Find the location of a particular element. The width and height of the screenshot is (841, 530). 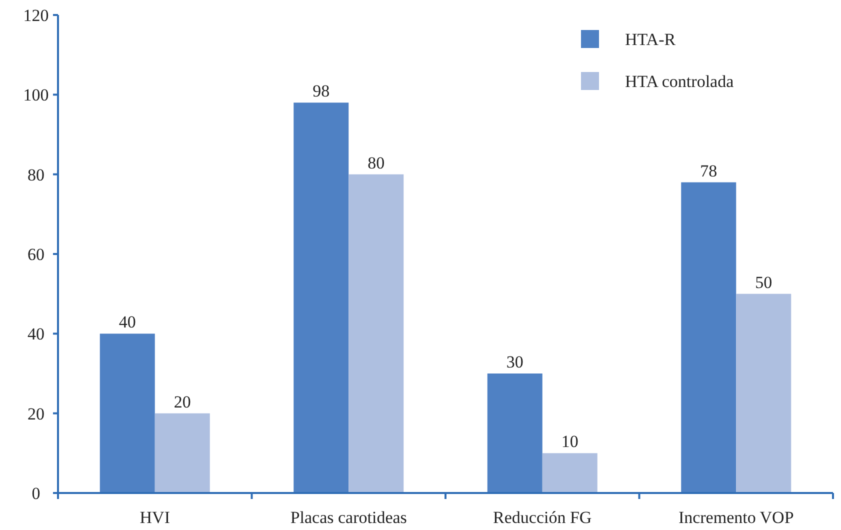

x-tick-label: HVI is located at coordinates (155, 517).